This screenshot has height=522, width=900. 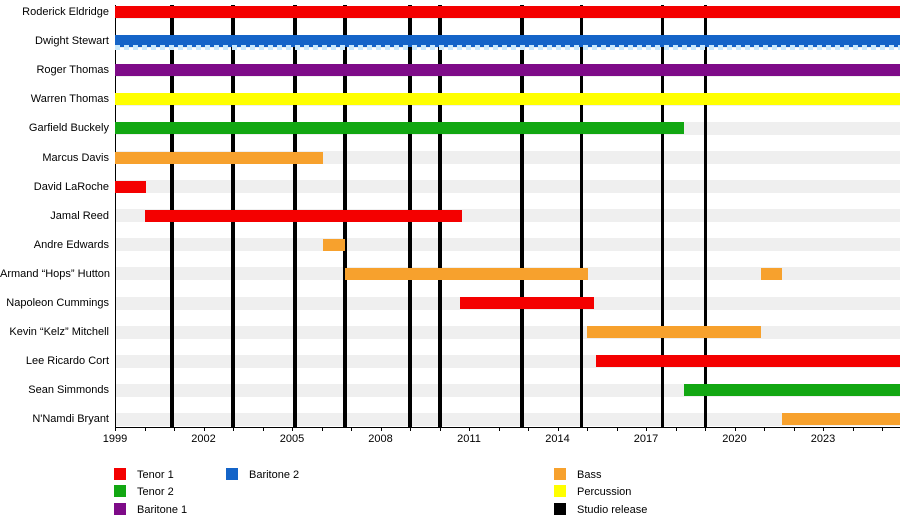 What do you see at coordinates (155, 475) in the screenshot?
I see `legend-label: Tenor 1` at bounding box center [155, 475].